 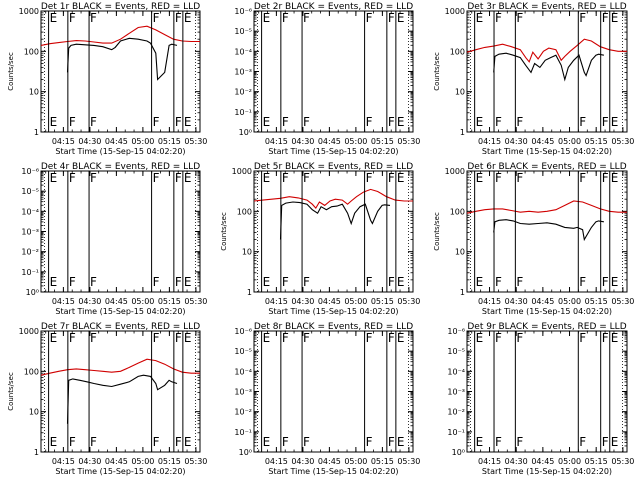 I want to click on events-series-line, so click(x=122, y=59).